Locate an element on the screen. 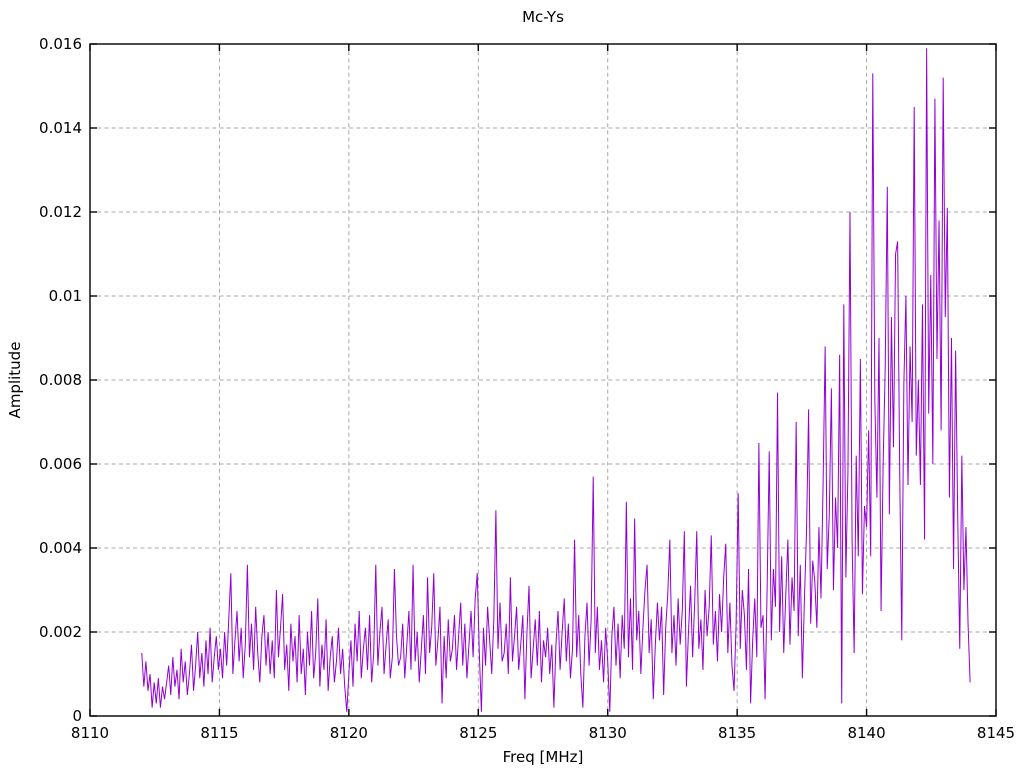  y-tick-label: 0 is located at coordinates (77, 716).